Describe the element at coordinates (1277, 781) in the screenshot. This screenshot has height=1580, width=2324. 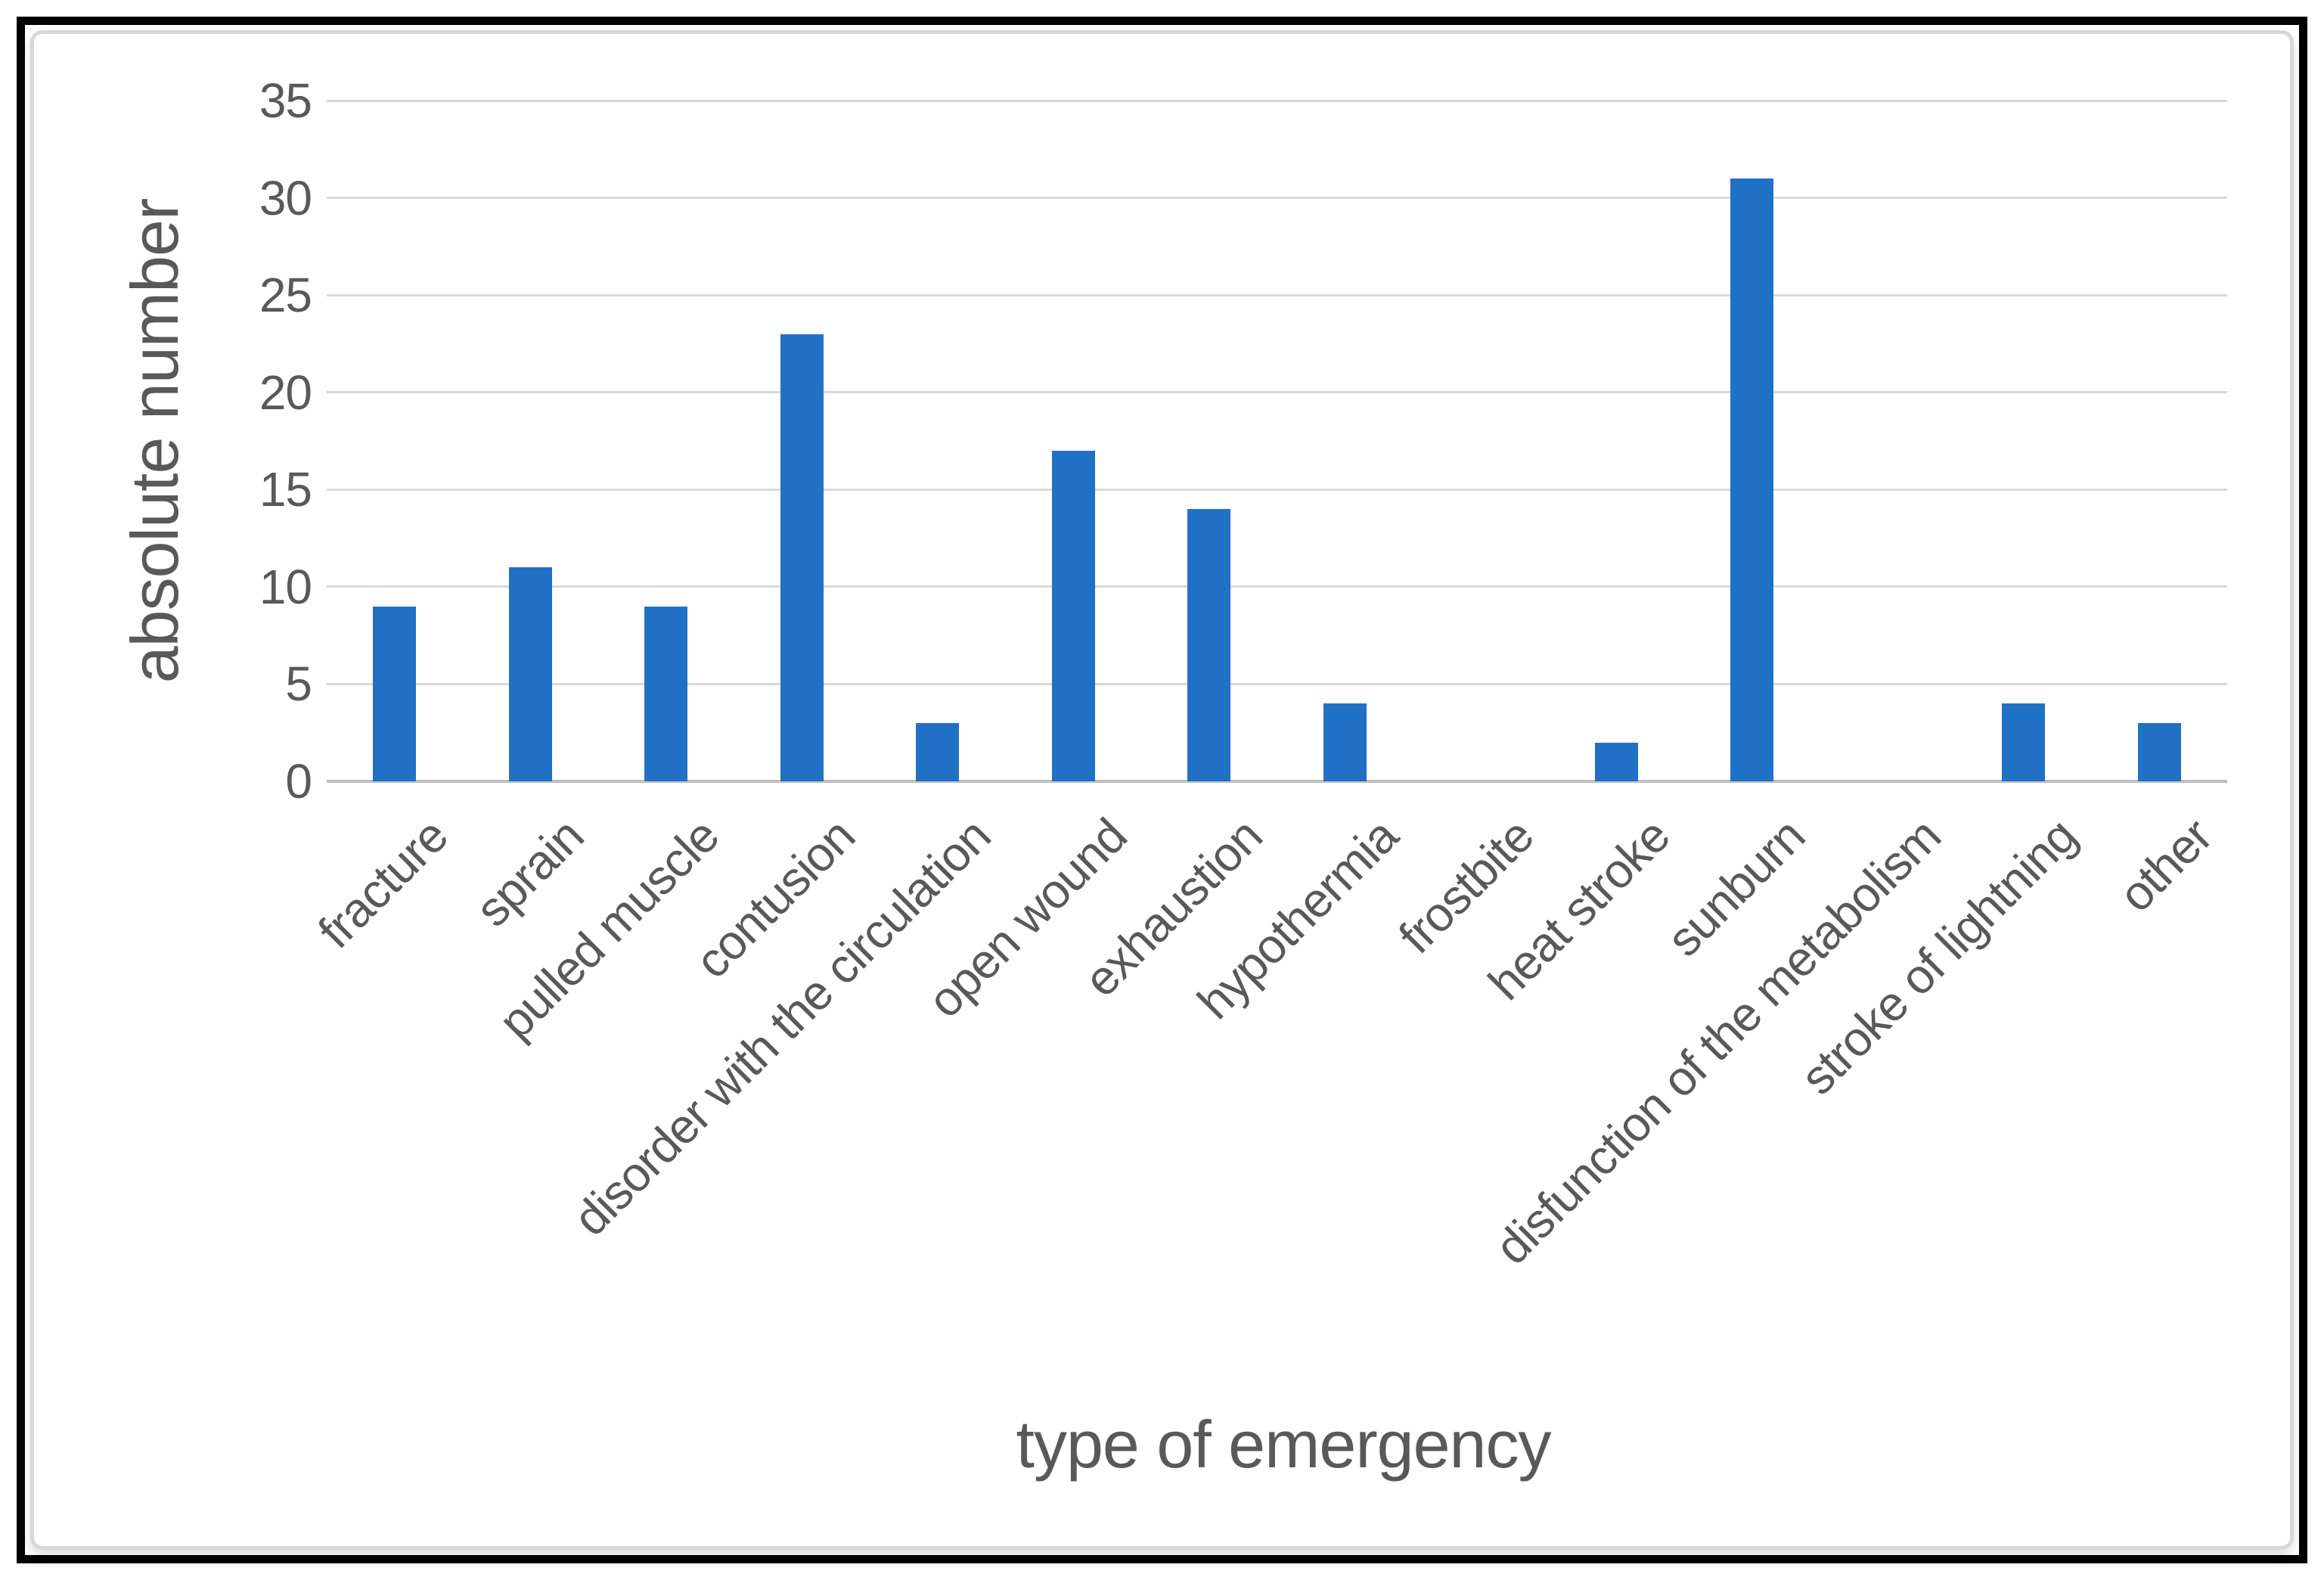
I see `x-axis-line` at that location.